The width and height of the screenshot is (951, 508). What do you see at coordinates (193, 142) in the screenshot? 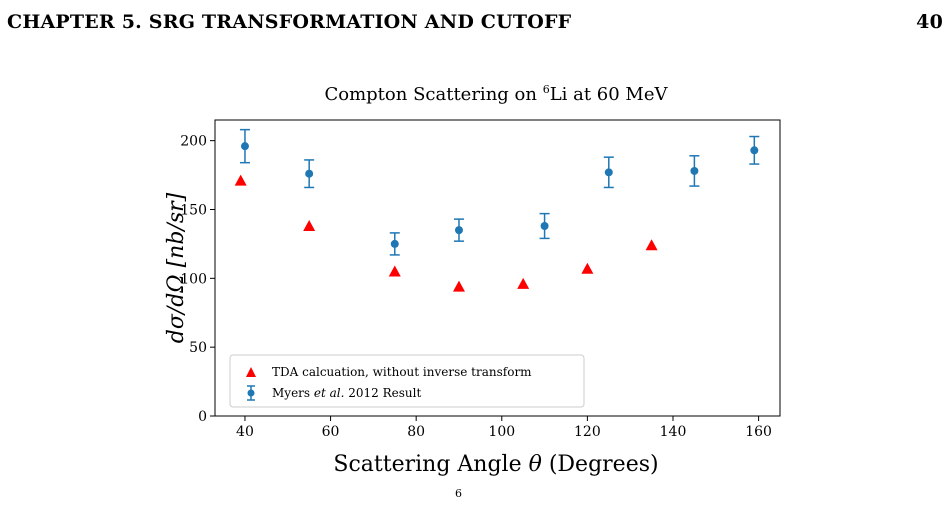
I see `y-tick-label: 200` at bounding box center [193, 142].